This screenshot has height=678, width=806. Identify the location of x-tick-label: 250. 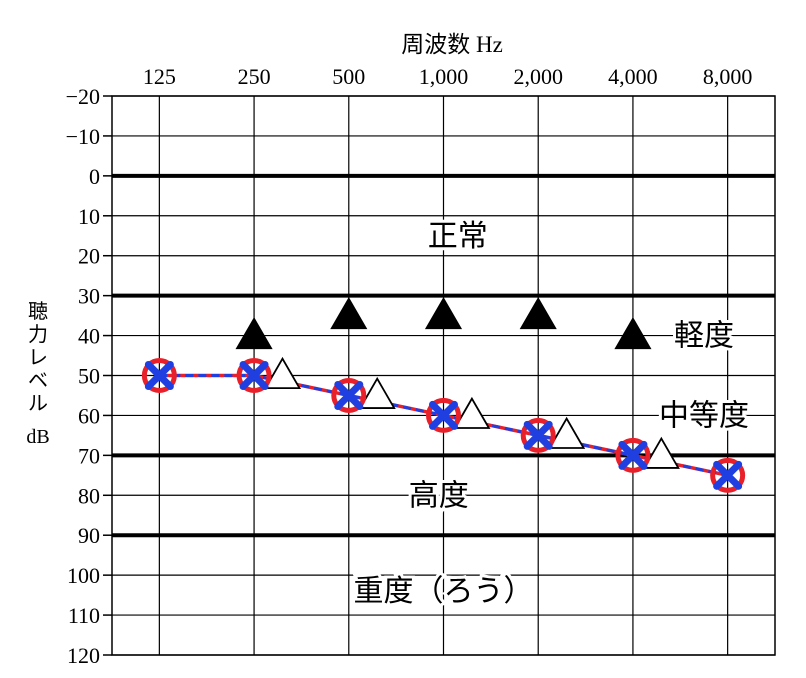
(254, 76).